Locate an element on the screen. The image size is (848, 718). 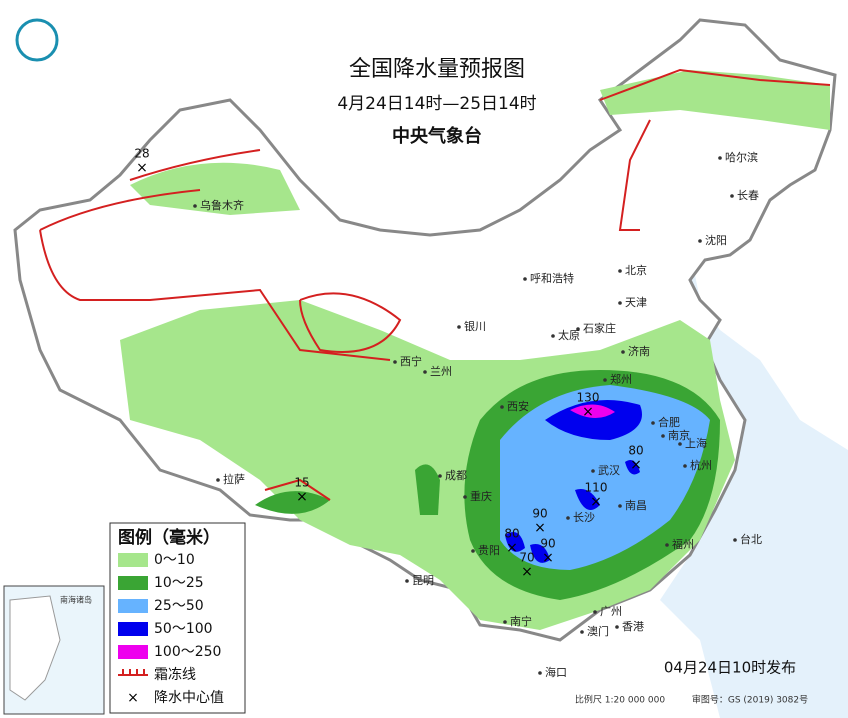
legend-label: 25～50 is located at coordinates (179, 606).